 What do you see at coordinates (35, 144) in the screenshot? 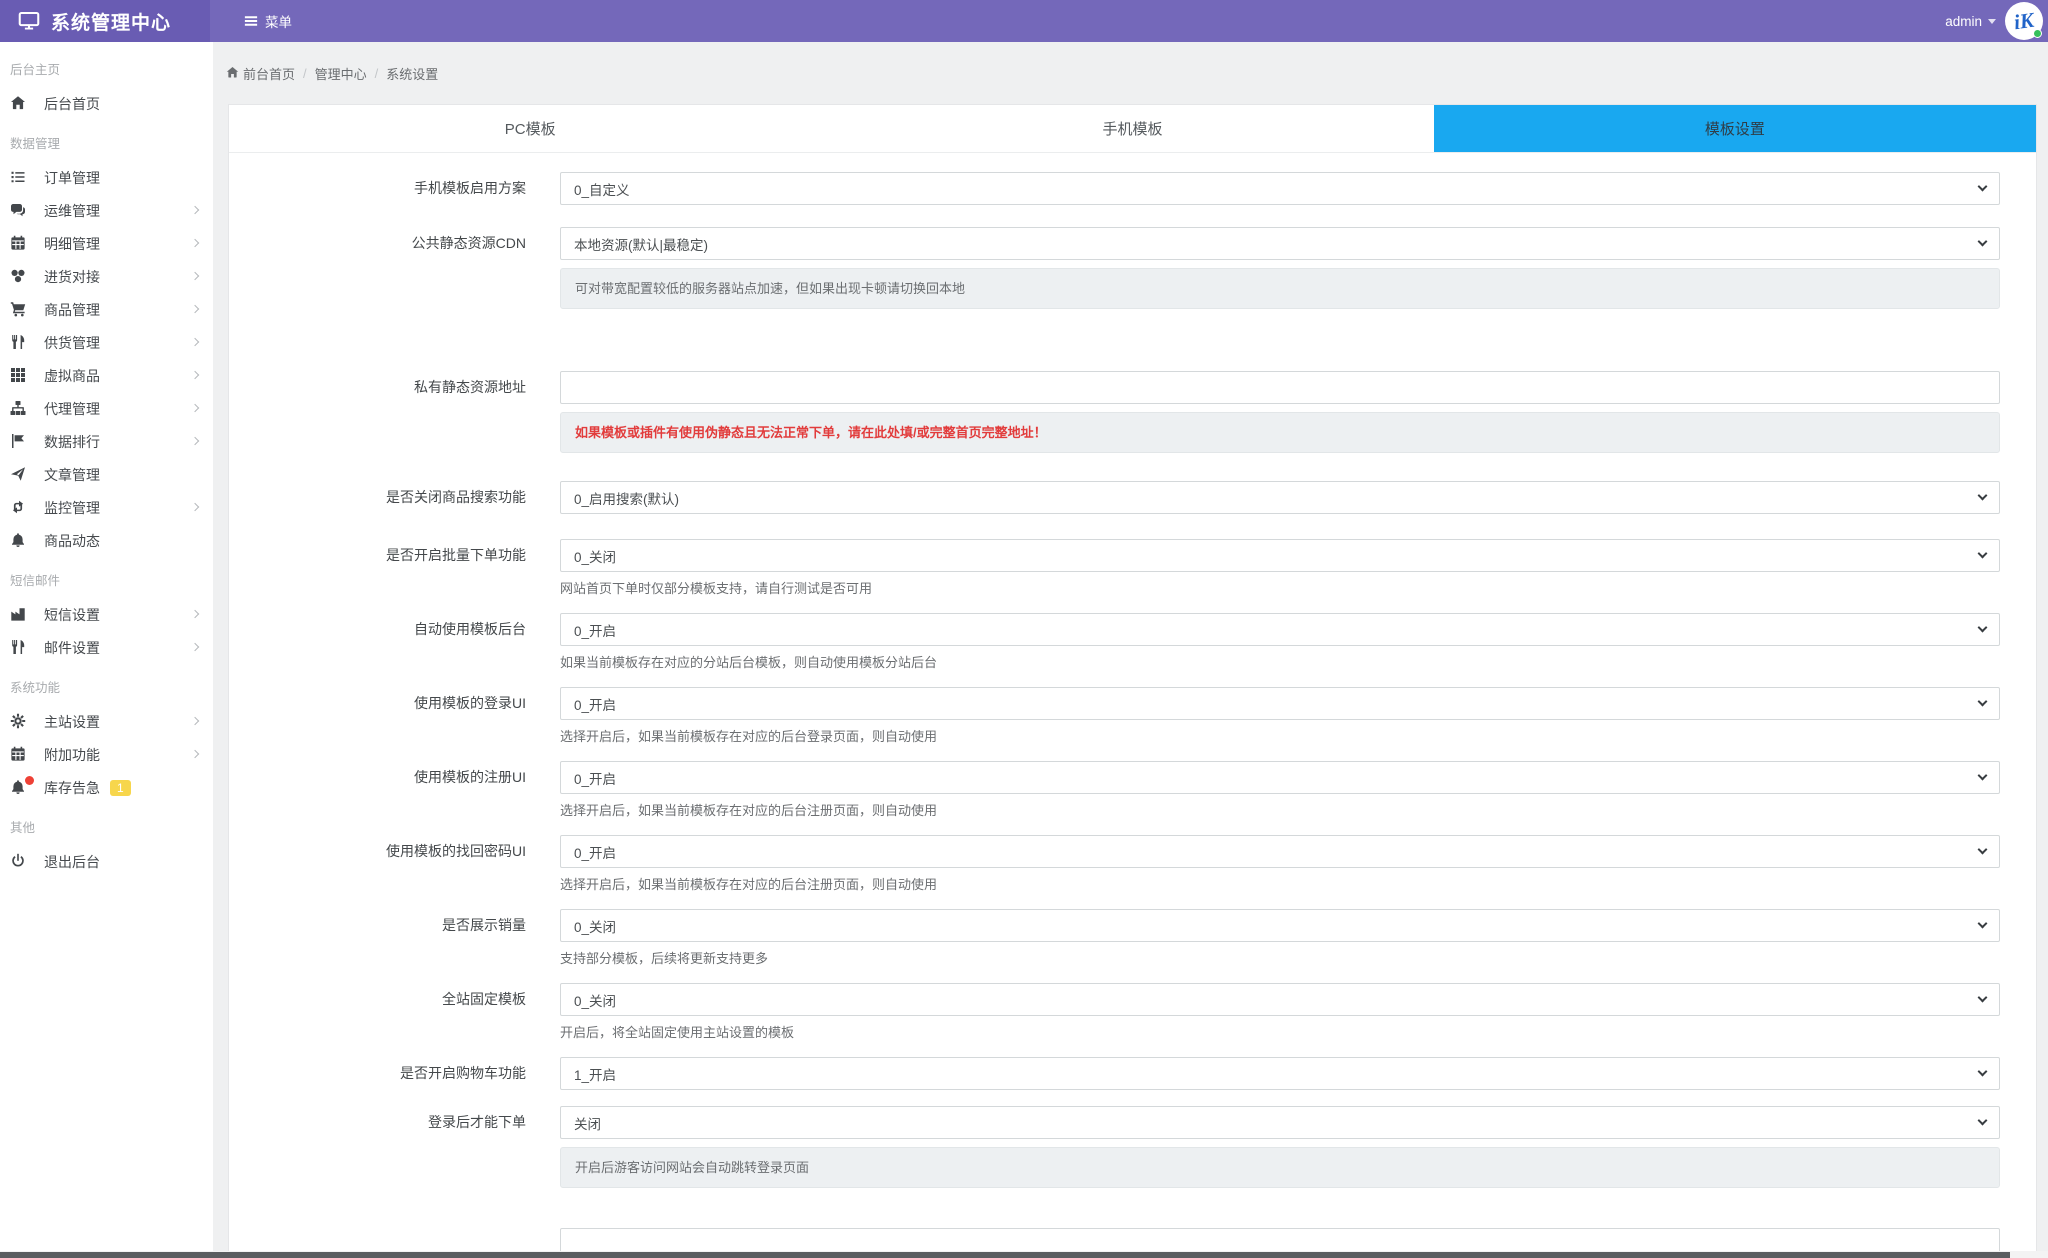
I see `sidebar-section-title: 数据管理` at bounding box center [35, 144].